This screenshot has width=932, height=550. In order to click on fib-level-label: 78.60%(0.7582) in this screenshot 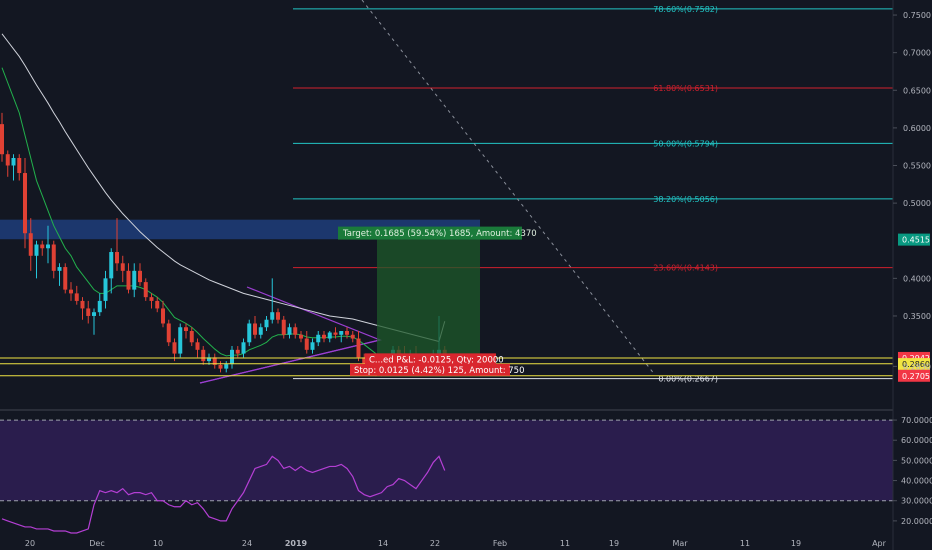, I will do `click(685, 9)`.